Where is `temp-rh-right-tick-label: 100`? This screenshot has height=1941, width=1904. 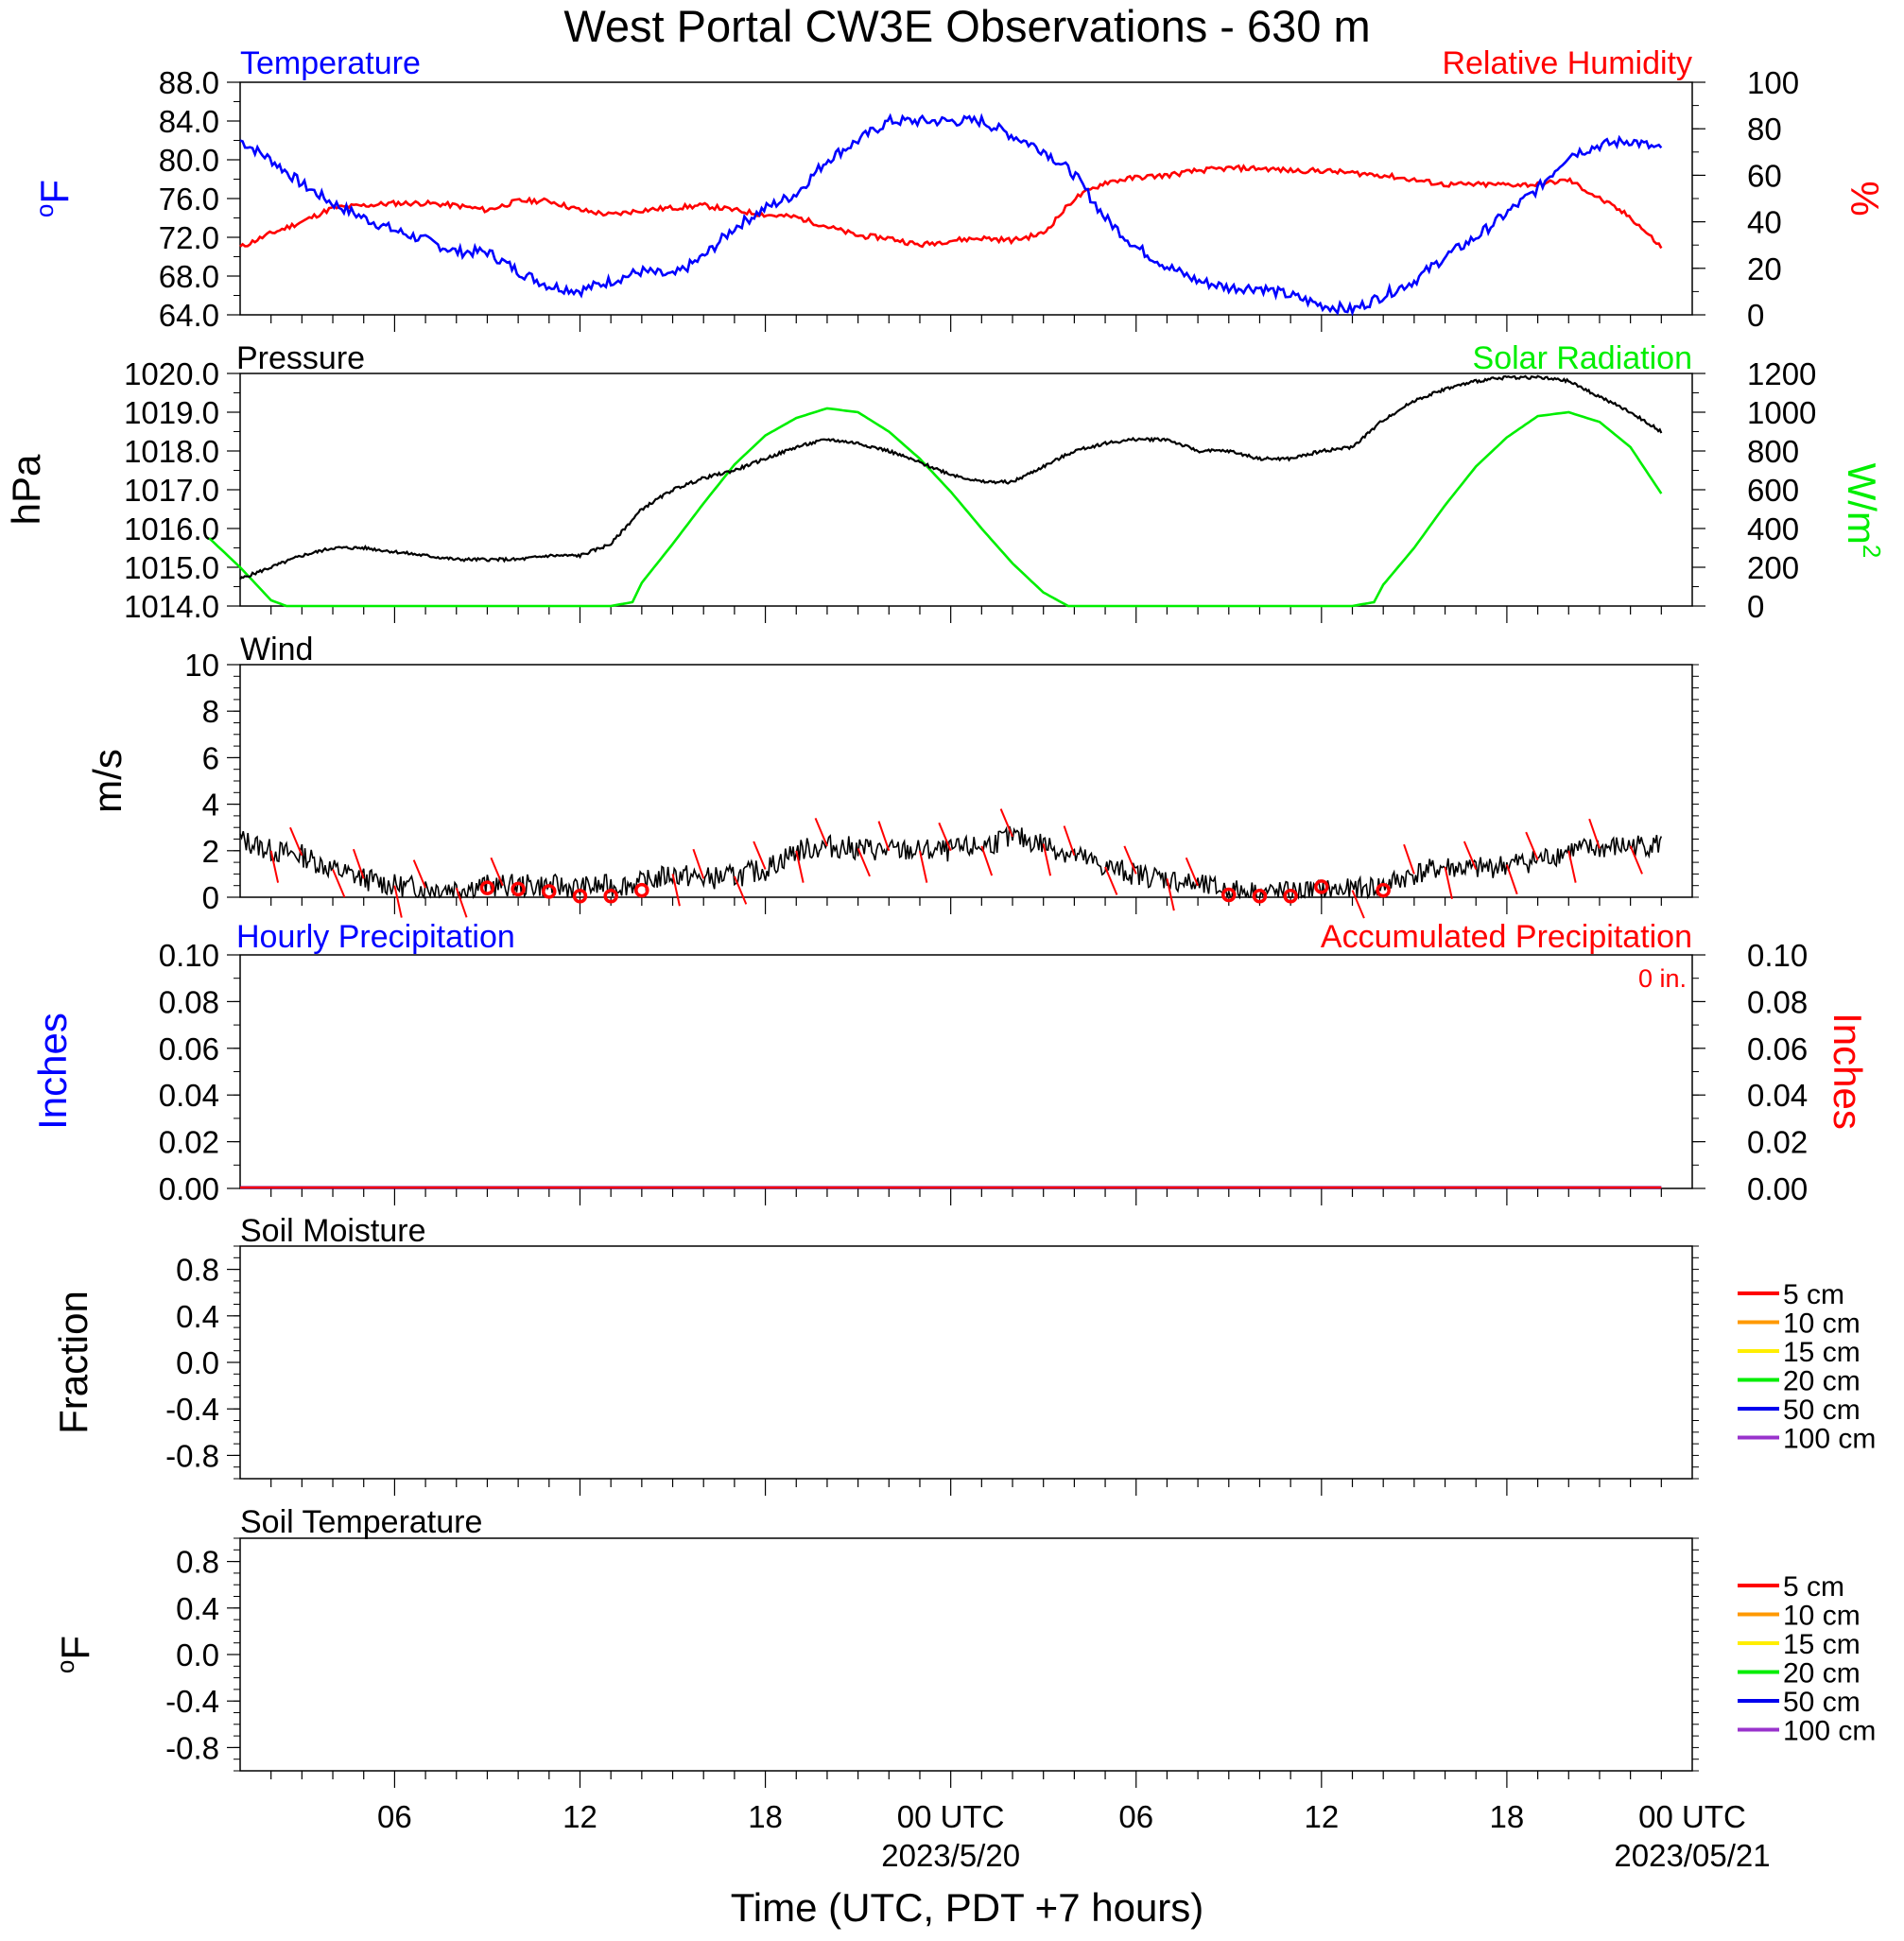
temp-rh-right-tick-label: 100 is located at coordinates (1773, 83).